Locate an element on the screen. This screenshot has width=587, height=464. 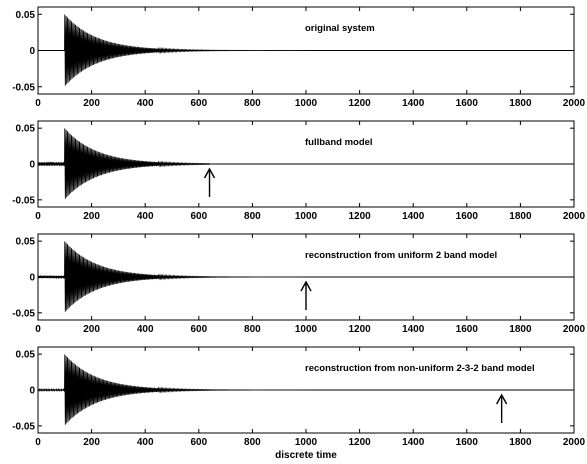
annotation-label: fullband model is located at coordinates (339, 142).